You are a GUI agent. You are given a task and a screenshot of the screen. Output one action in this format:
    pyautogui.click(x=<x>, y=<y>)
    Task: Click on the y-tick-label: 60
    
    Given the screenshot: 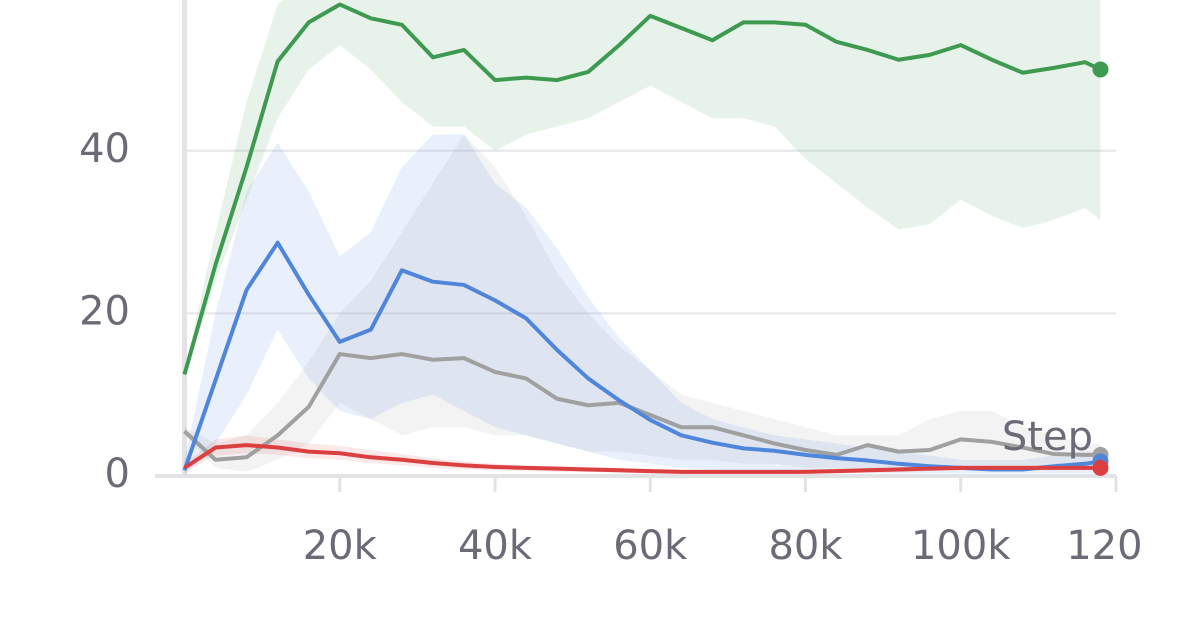 What is the action you would take?
    pyautogui.click(x=104, y=4)
    